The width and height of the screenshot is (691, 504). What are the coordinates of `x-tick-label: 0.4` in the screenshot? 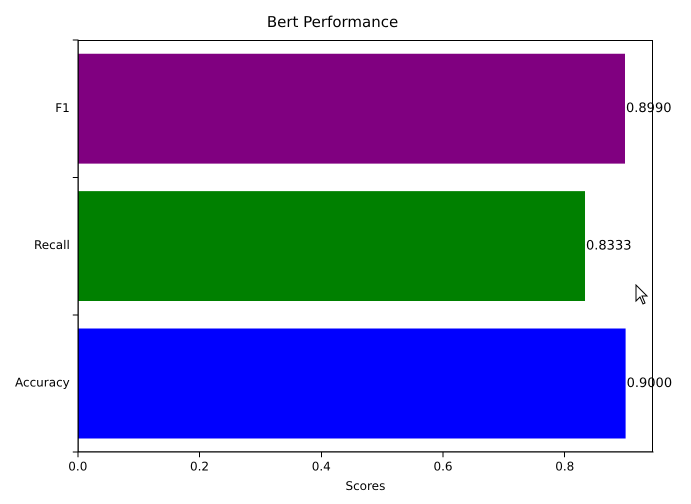 It's located at (321, 467).